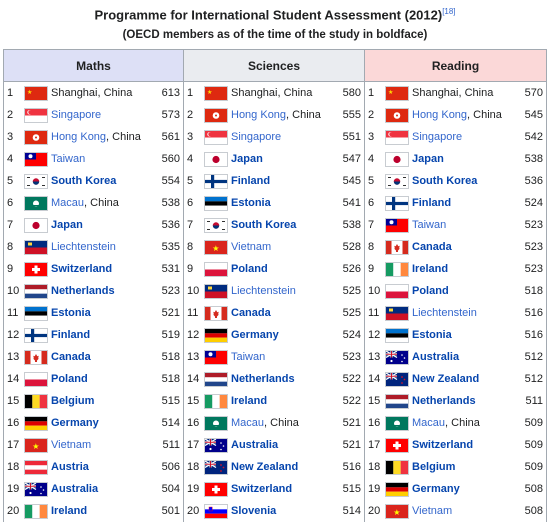 This screenshot has height=522, width=550. I want to click on slovenia-flag-icon, so click(216, 511).